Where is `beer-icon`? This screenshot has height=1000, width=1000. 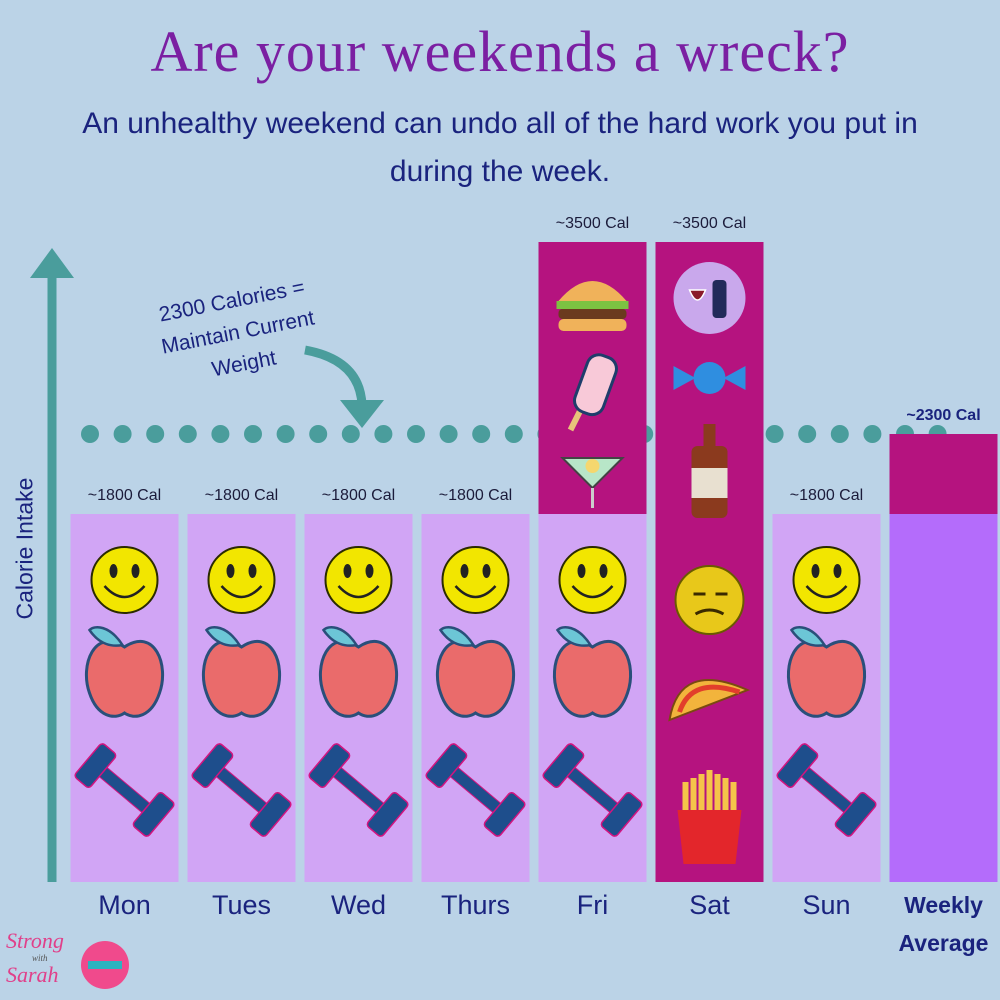 beer-icon is located at coordinates (709, 471).